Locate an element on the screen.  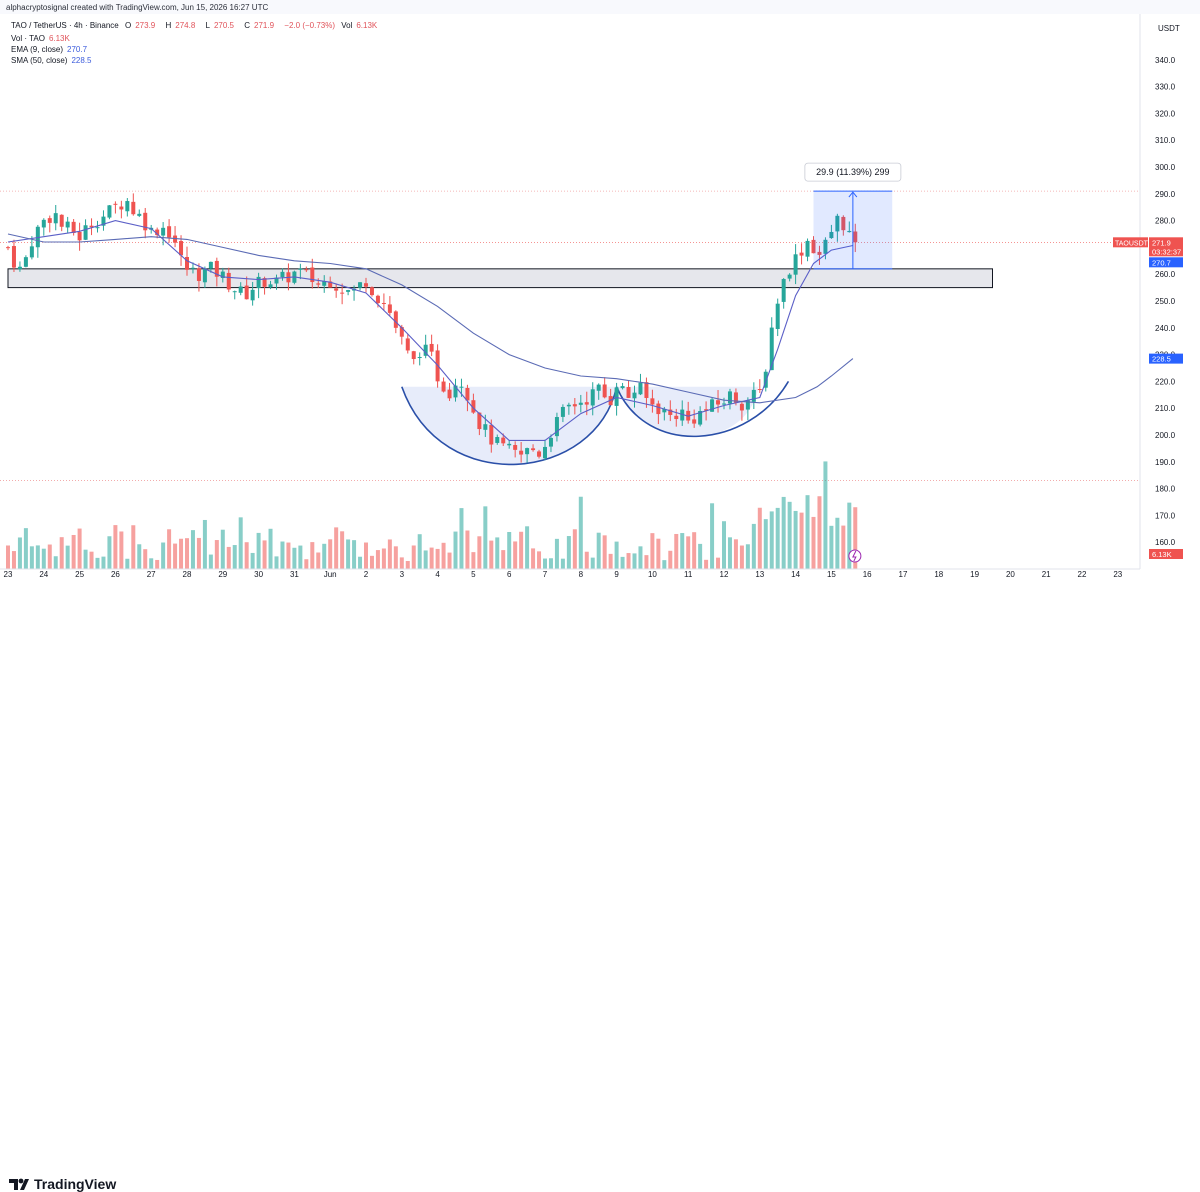
change-value: −2.0 (−0.73%) is located at coordinates (309, 25).